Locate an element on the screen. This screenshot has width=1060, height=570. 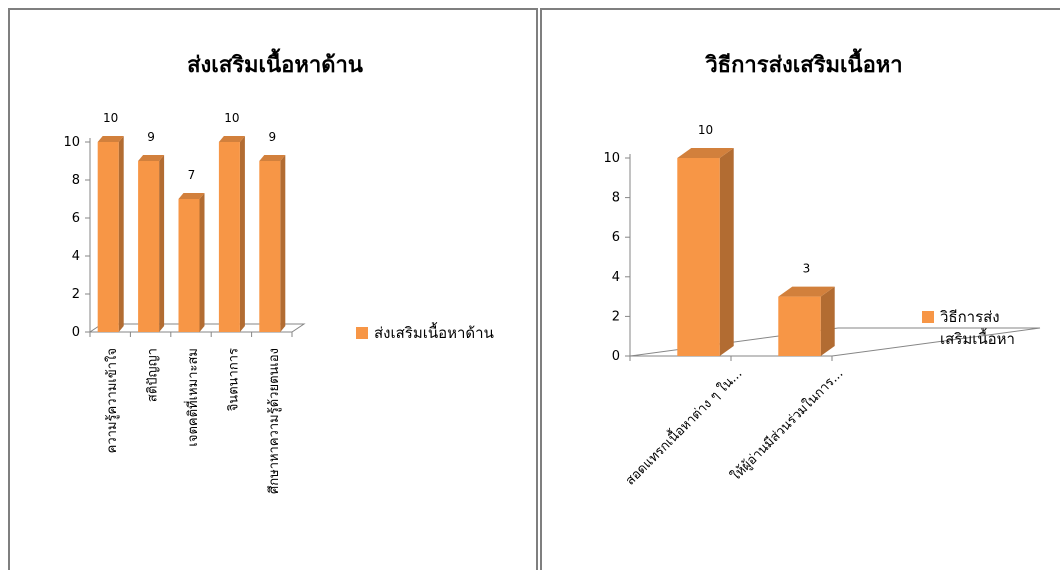
data-label: 3 is located at coordinates (807, 269).